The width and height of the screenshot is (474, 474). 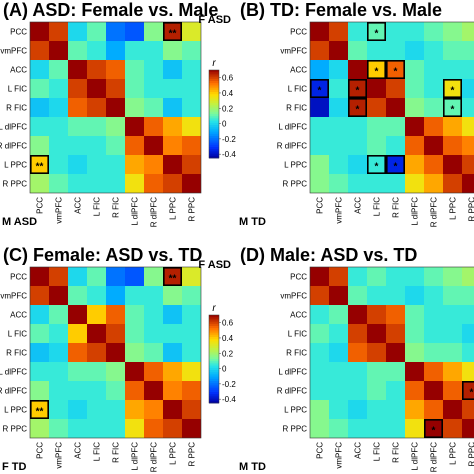 What do you see at coordinates (15, 165) in the screenshot?
I see `row-tick-label: L PPC` at bounding box center [15, 165].